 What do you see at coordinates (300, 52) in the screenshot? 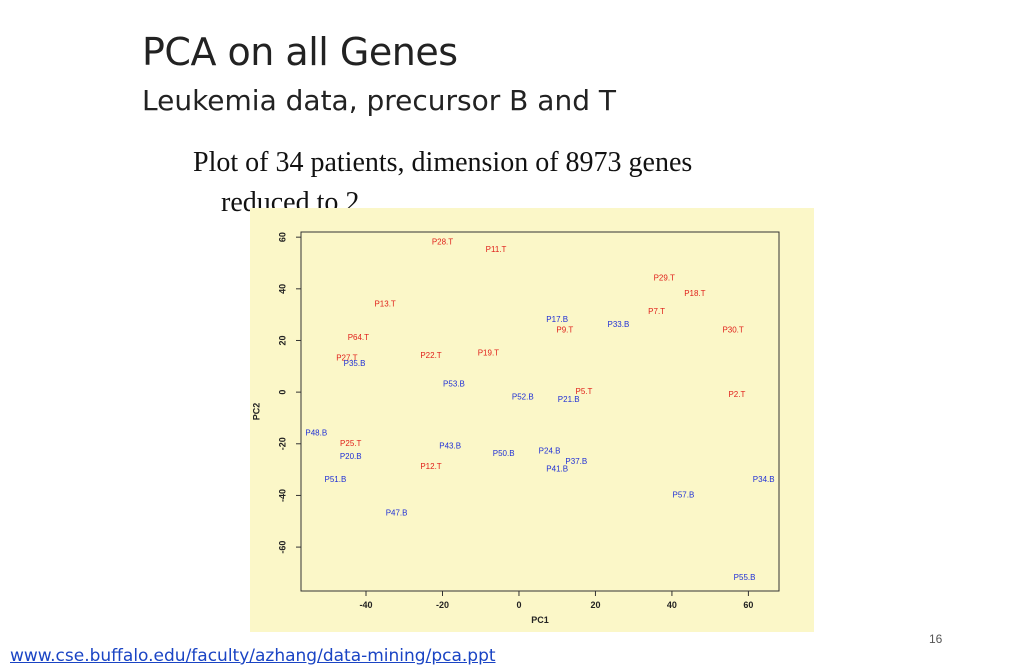
I see `slide-title: PCA on all Genes` at bounding box center [300, 52].